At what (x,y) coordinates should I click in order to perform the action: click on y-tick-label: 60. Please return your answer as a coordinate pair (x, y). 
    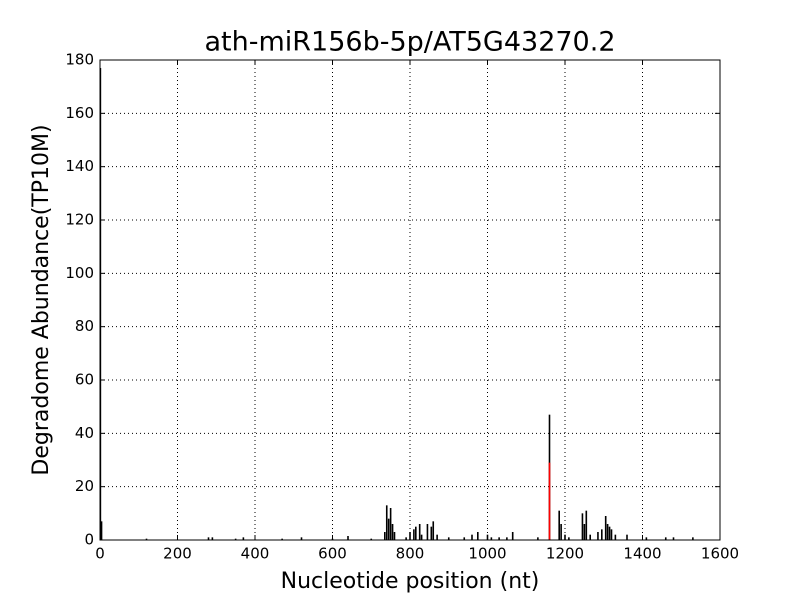
    Looking at the image, I should click on (84, 380).